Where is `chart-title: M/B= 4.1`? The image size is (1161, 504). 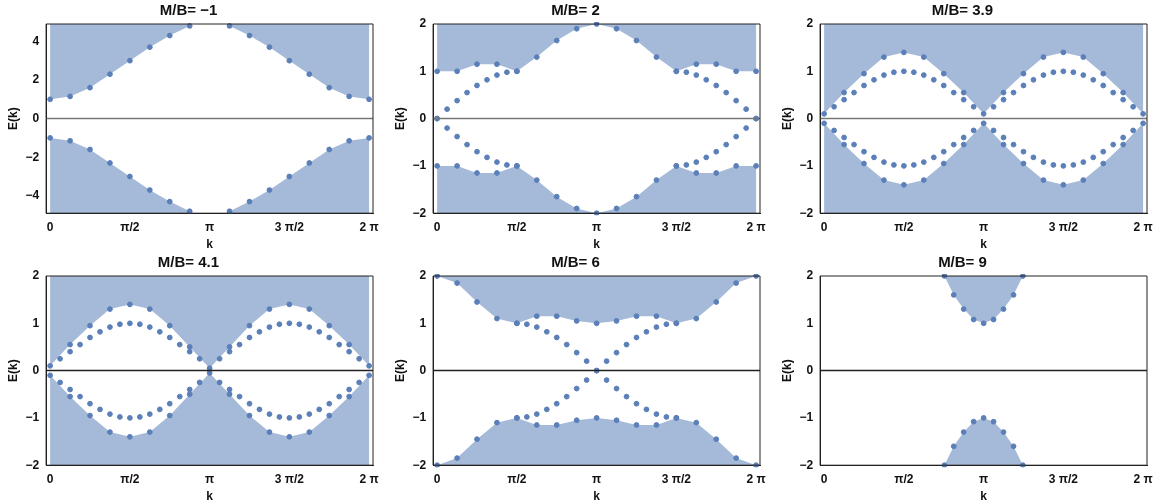 chart-title: M/B= 4.1 is located at coordinates (188, 262).